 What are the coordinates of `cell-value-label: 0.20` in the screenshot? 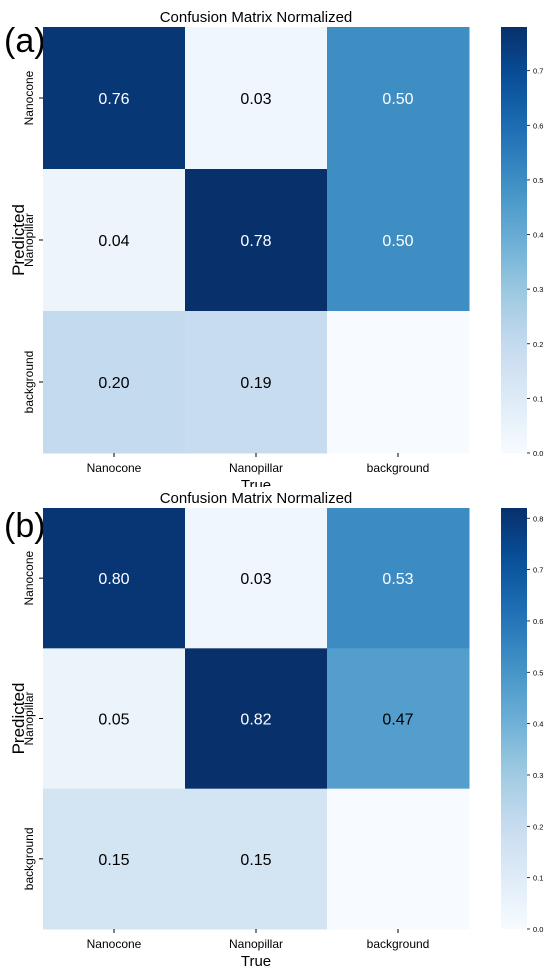 It's located at (113, 383).